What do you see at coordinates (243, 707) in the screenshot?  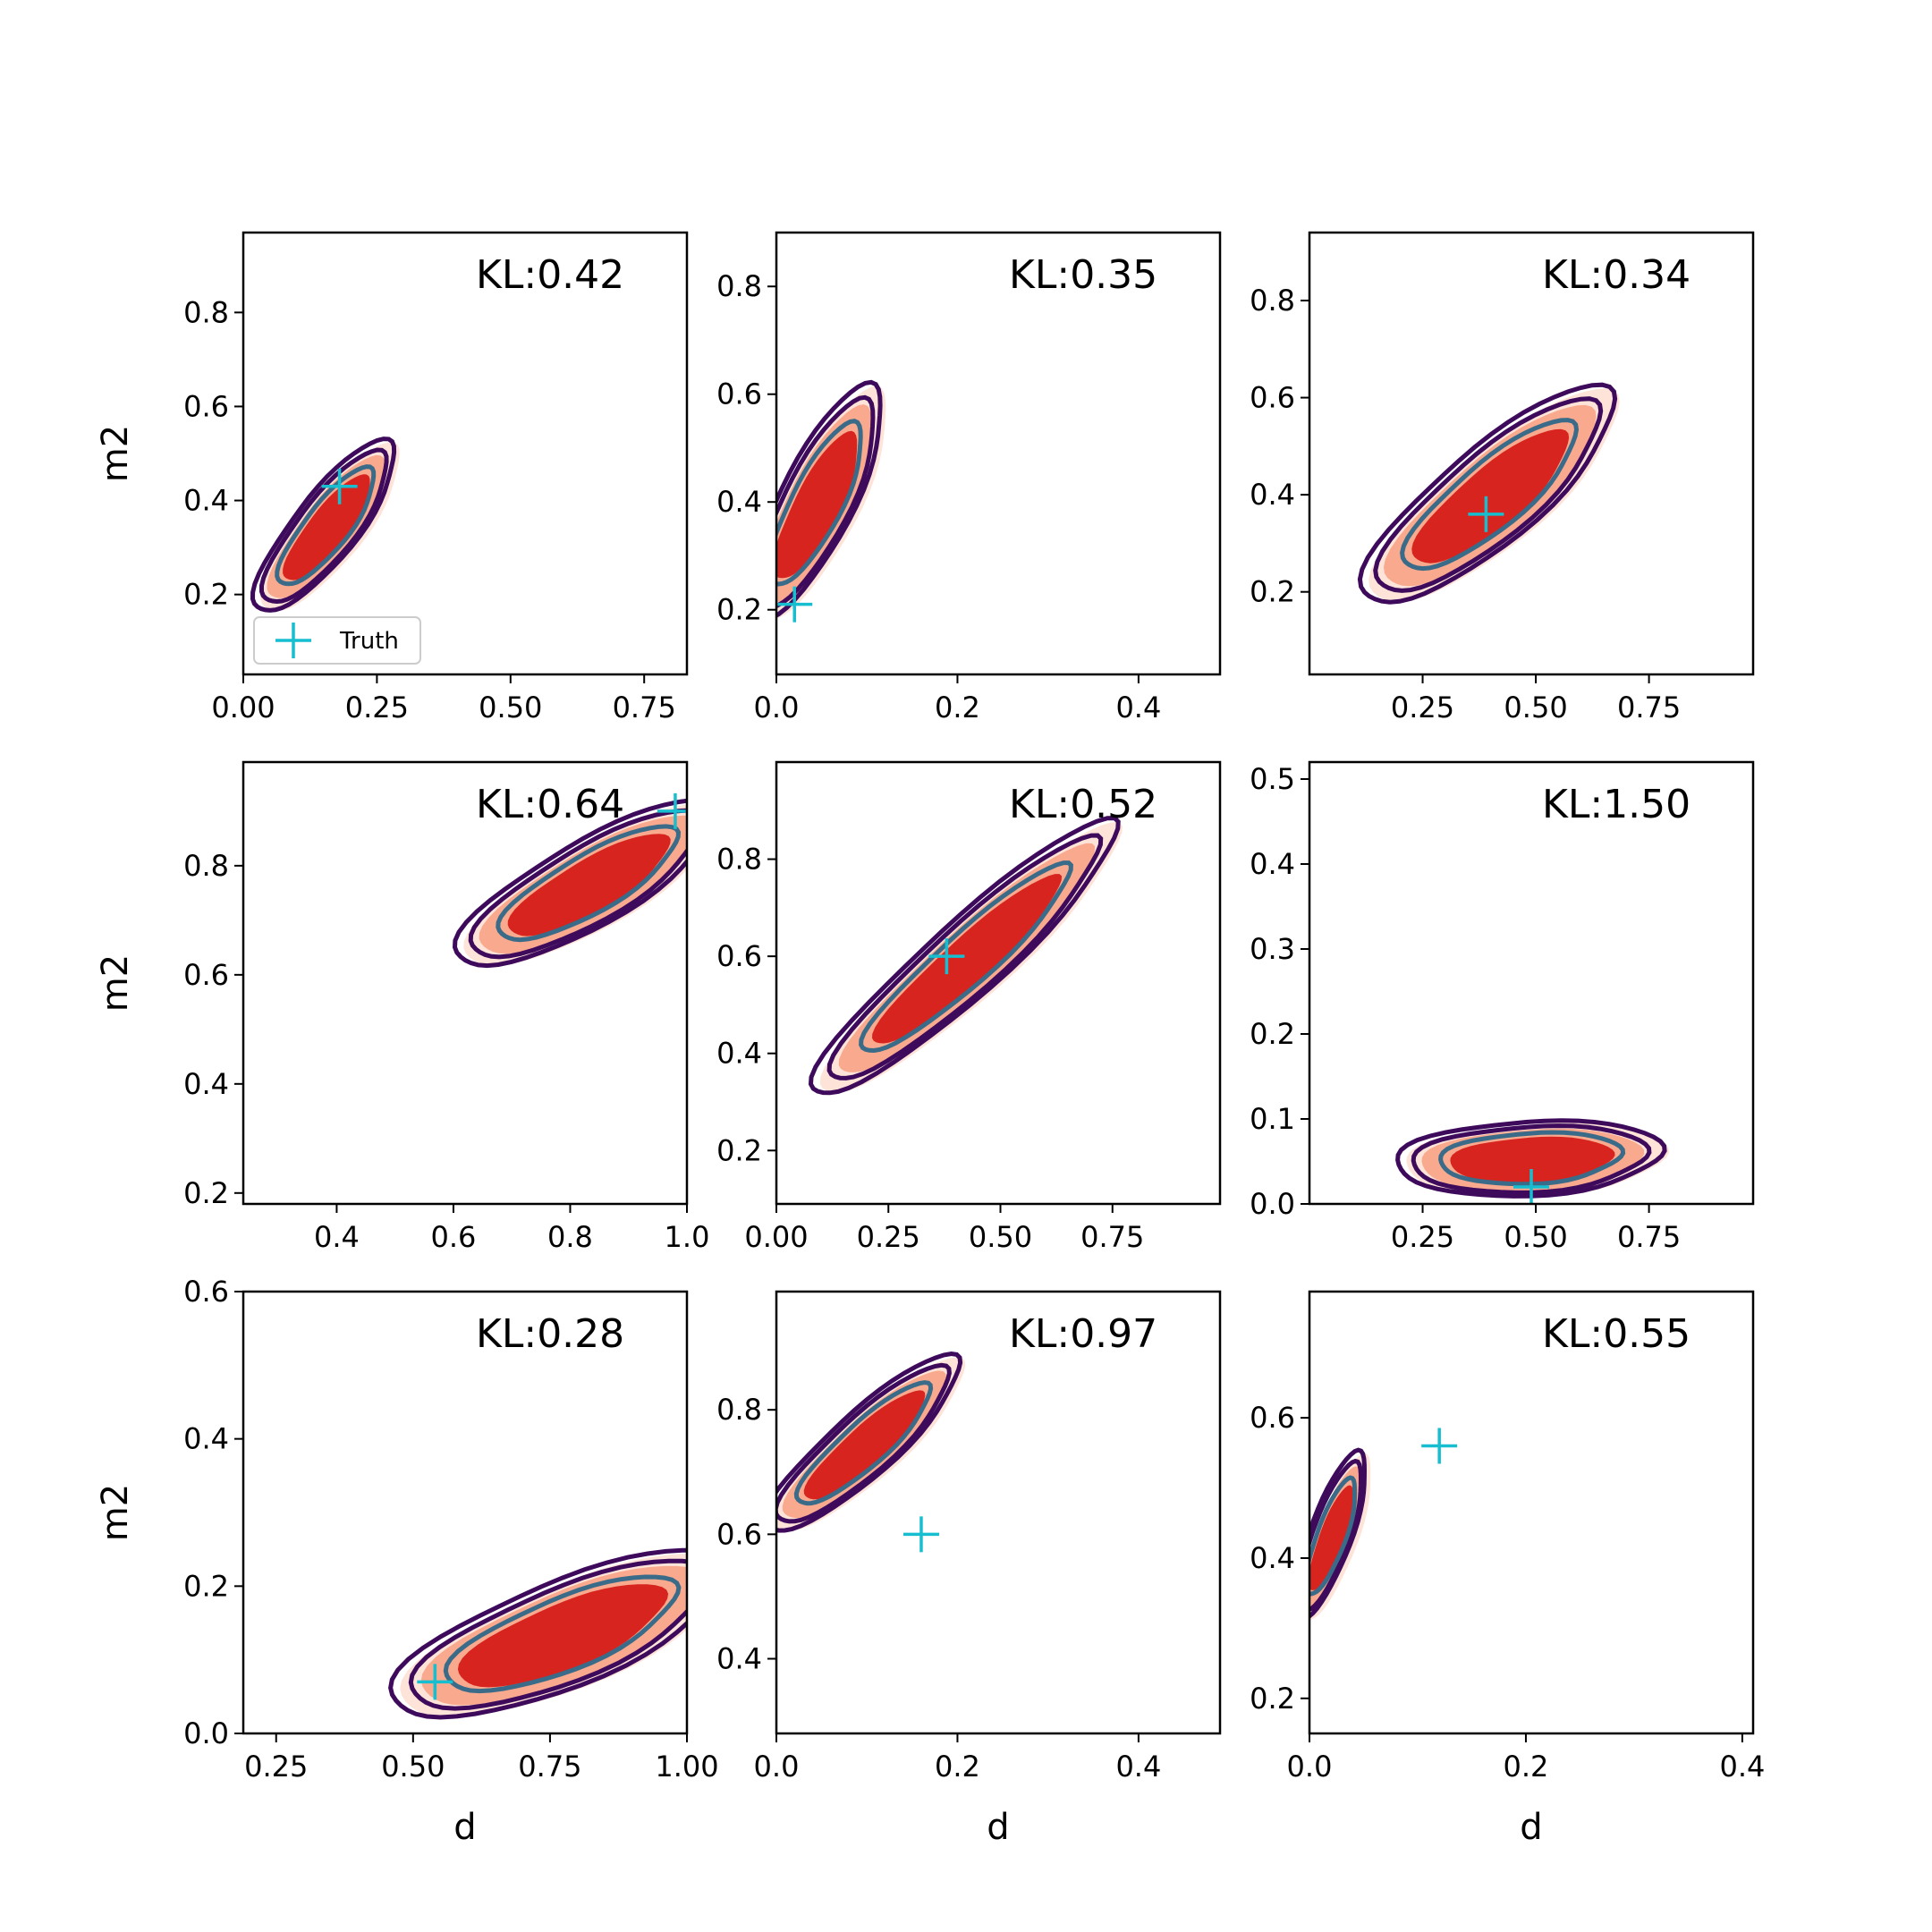 I see `x-tick-label: 0.00` at bounding box center [243, 707].